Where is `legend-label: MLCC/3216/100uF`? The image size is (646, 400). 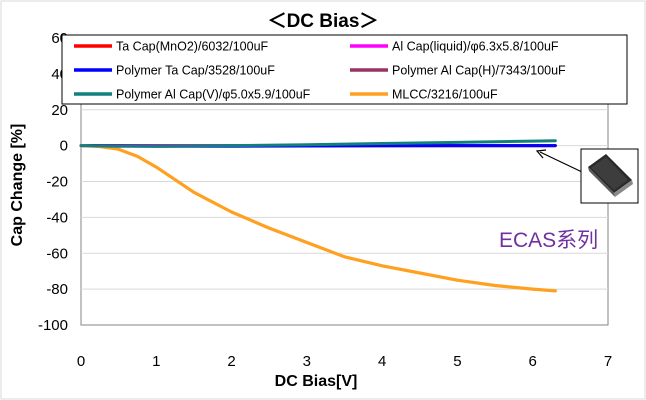
legend-label: MLCC/3216/100uF is located at coordinates (445, 95).